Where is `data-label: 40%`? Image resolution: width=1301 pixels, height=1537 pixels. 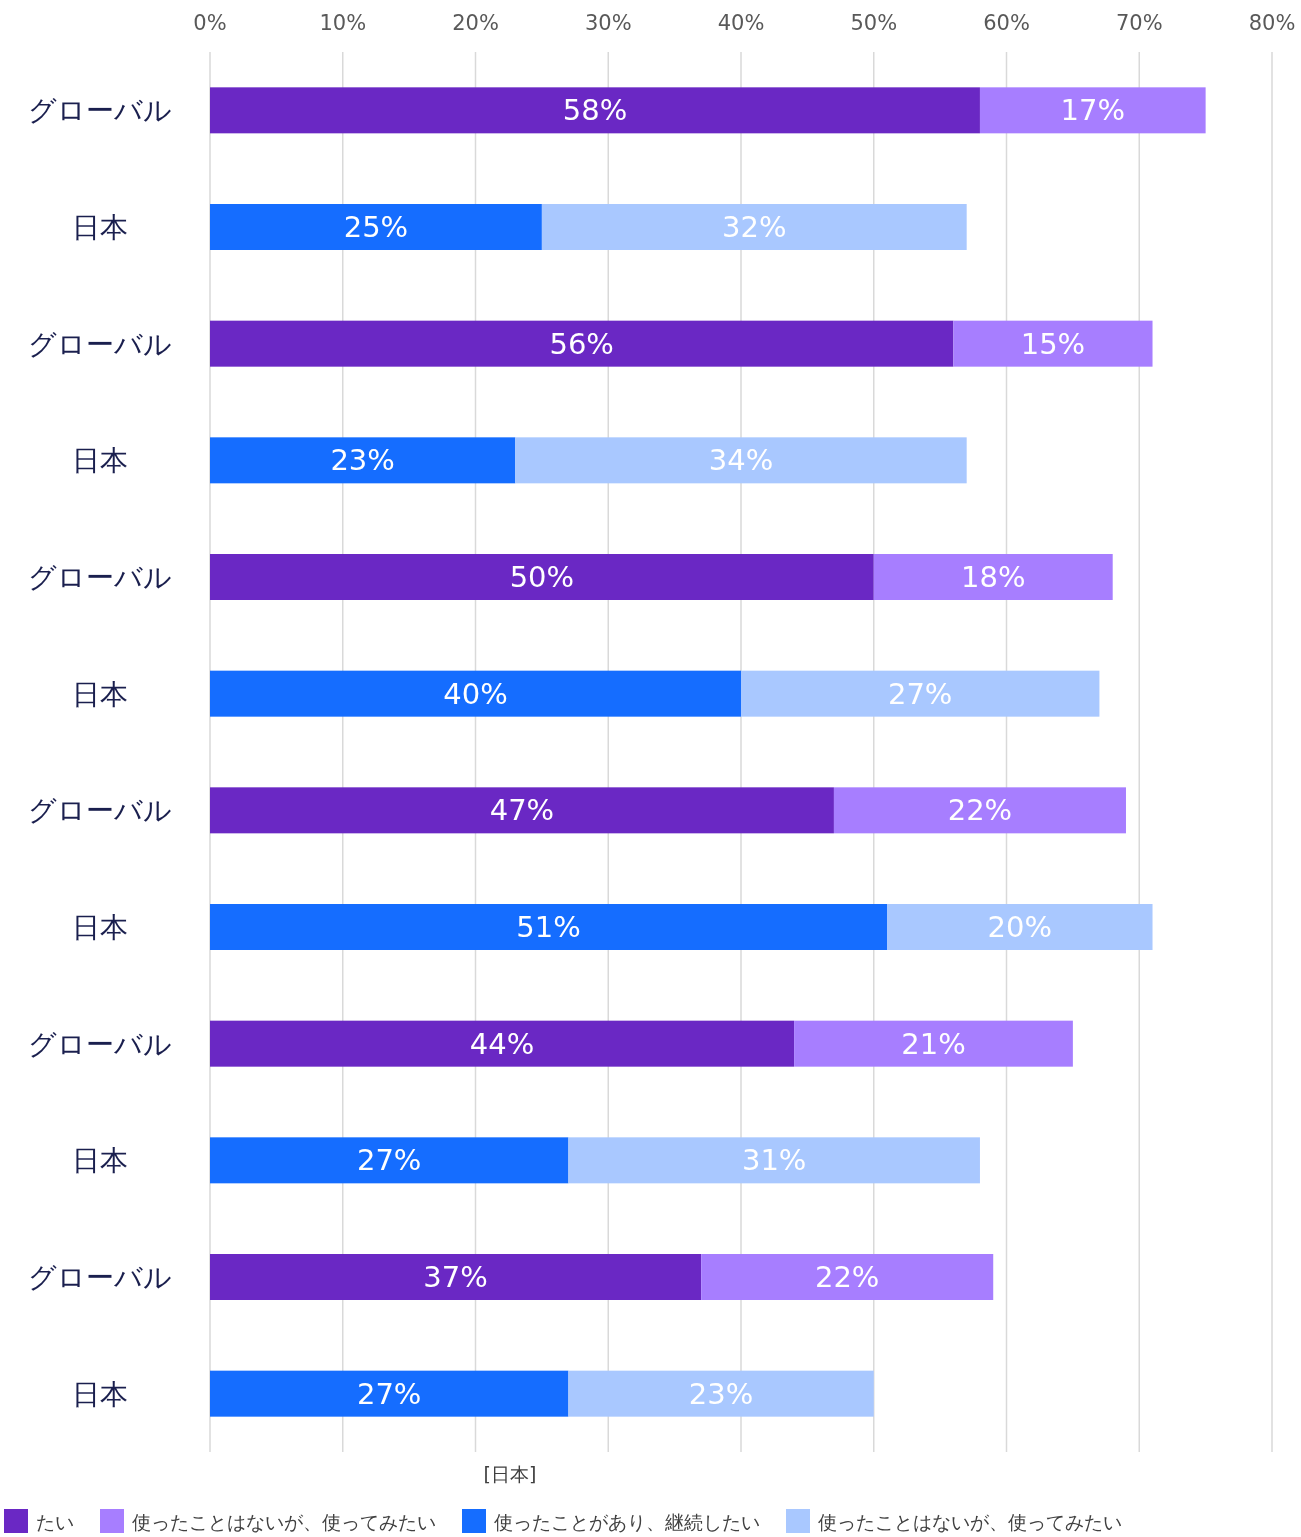
data-label: 40% is located at coordinates (475, 693).